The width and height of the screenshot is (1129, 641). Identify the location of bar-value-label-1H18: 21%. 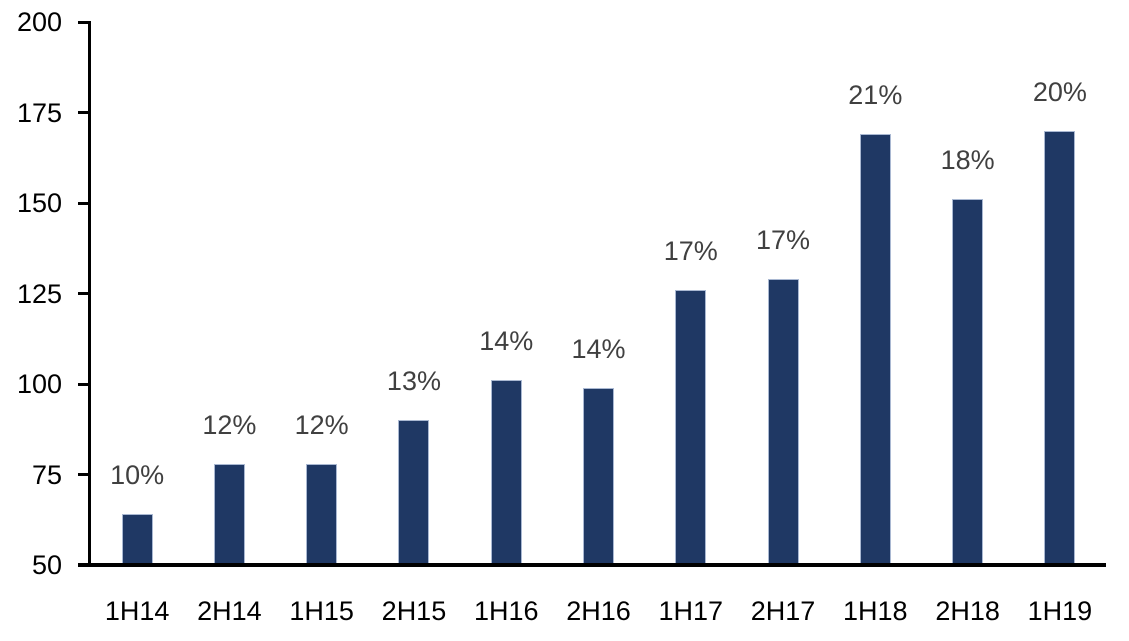
(875, 95).